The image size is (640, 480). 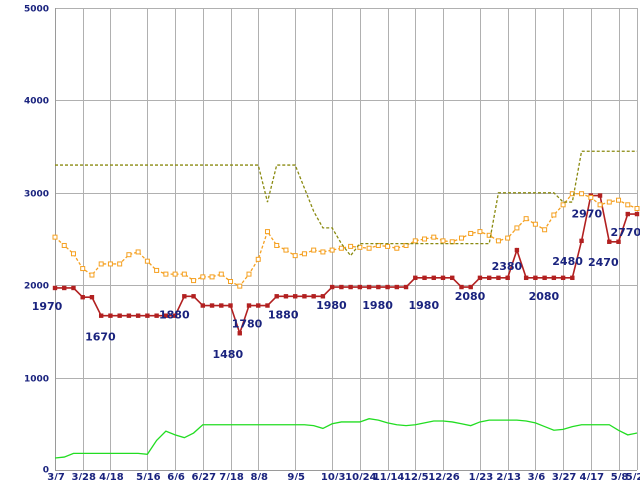 I want to click on x-axis-tick-label: 1/23, so click(x=481, y=476).